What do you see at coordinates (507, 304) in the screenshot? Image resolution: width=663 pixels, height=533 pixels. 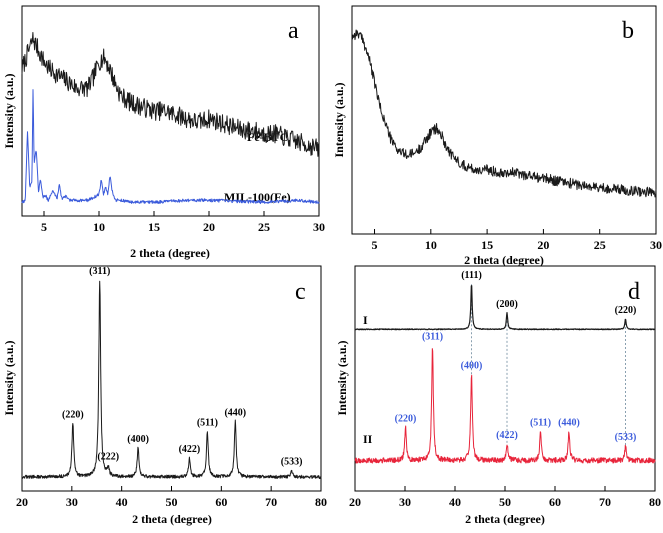 I see `peak-label-I: (200)` at bounding box center [507, 304].